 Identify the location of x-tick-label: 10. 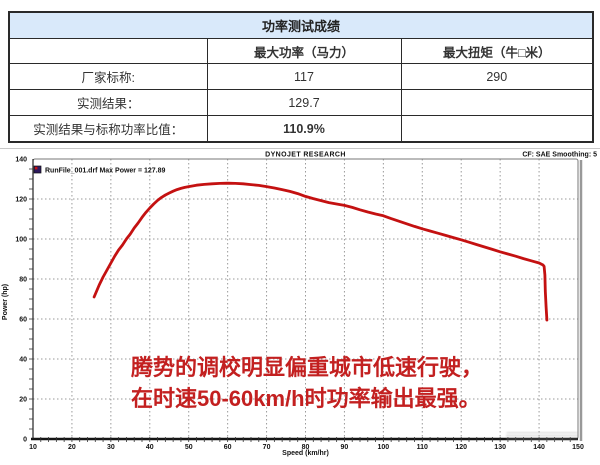
(33, 447).